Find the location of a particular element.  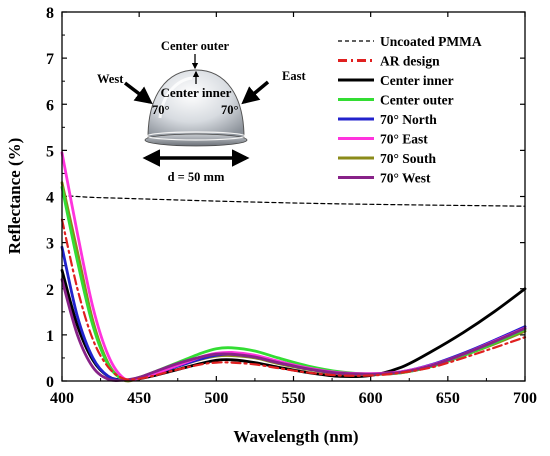

legend-label: 70° North is located at coordinates (408, 119).